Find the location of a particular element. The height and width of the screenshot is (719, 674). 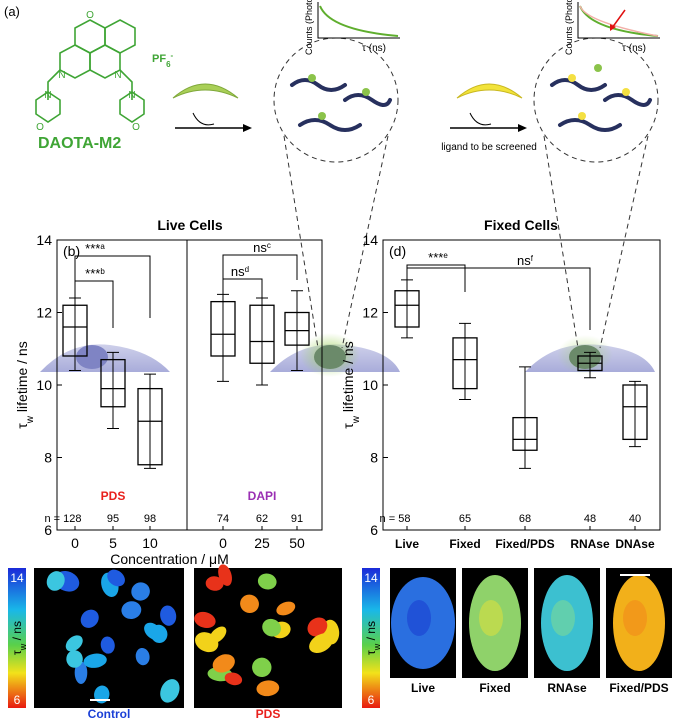

significance-sup: c is located at coordinates (269, 245).